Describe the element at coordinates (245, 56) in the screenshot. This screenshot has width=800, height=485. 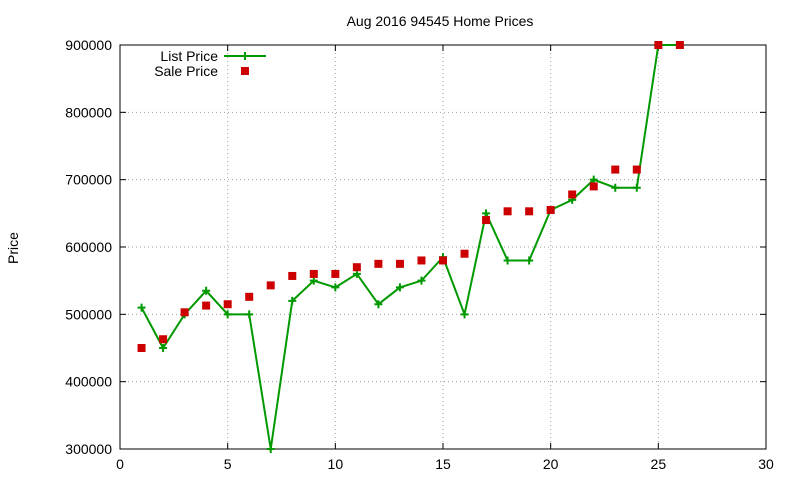
I see `legend-marker-list-price` at that location.